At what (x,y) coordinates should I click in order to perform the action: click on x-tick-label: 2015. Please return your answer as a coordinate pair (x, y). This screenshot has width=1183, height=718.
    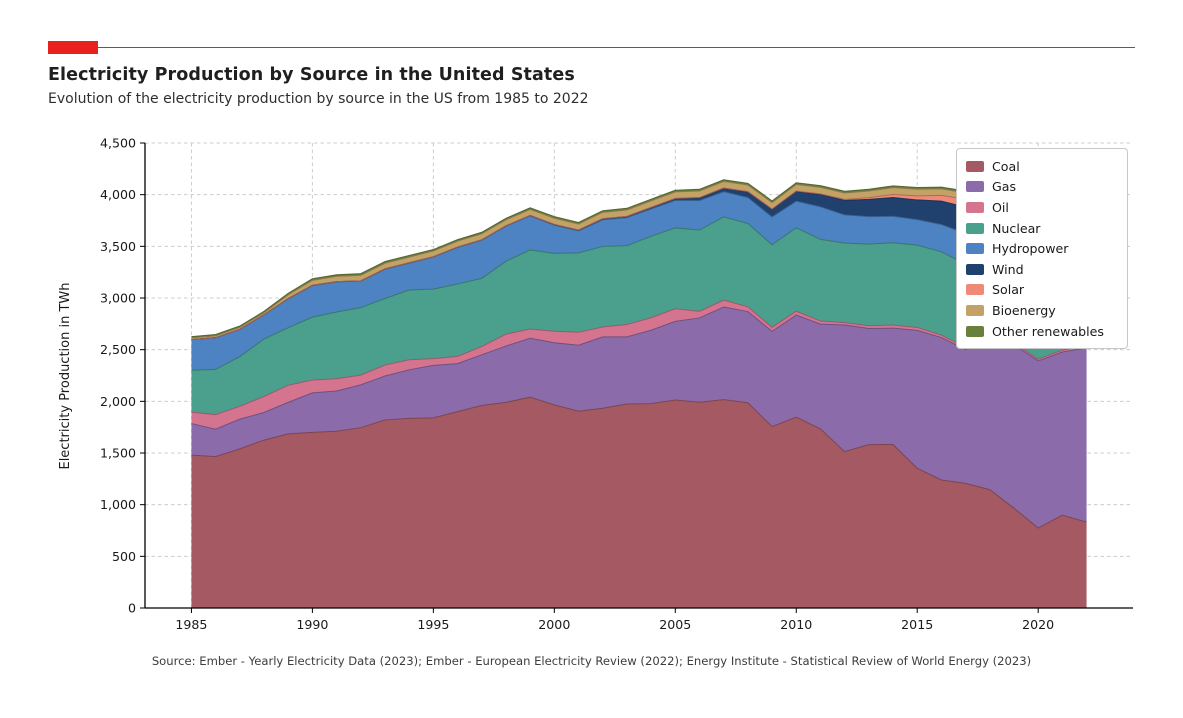
    Looking at the image, I should click on (917, 624).